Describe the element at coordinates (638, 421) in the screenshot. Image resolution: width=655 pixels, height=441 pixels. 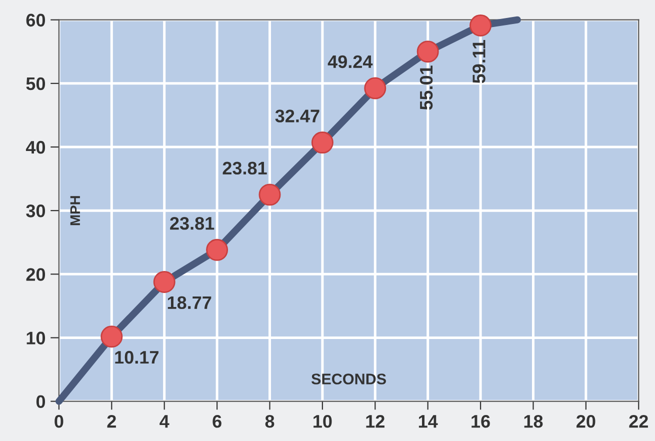
I see `x-tick-label: 22` at that location.